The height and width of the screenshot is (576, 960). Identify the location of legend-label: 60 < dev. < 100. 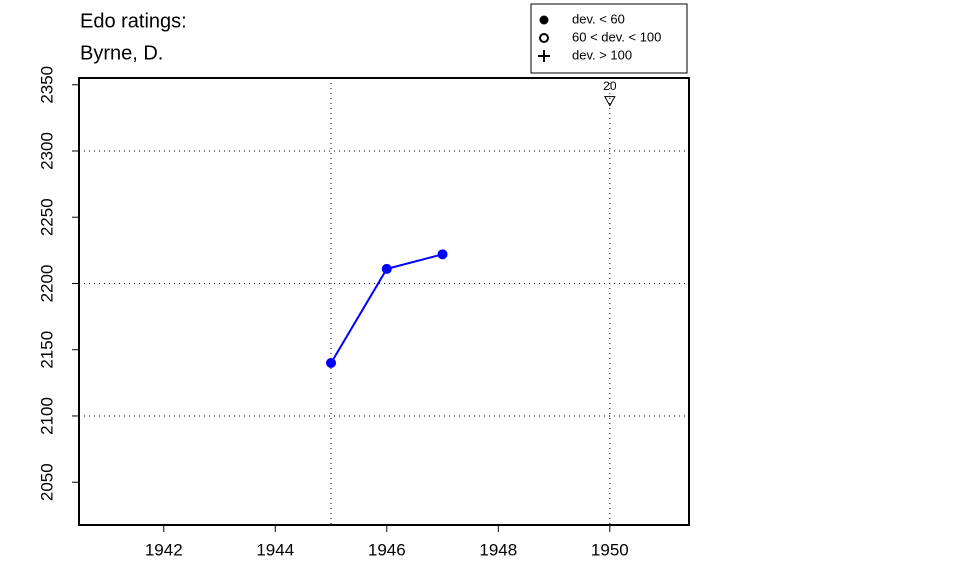
(616, 36).